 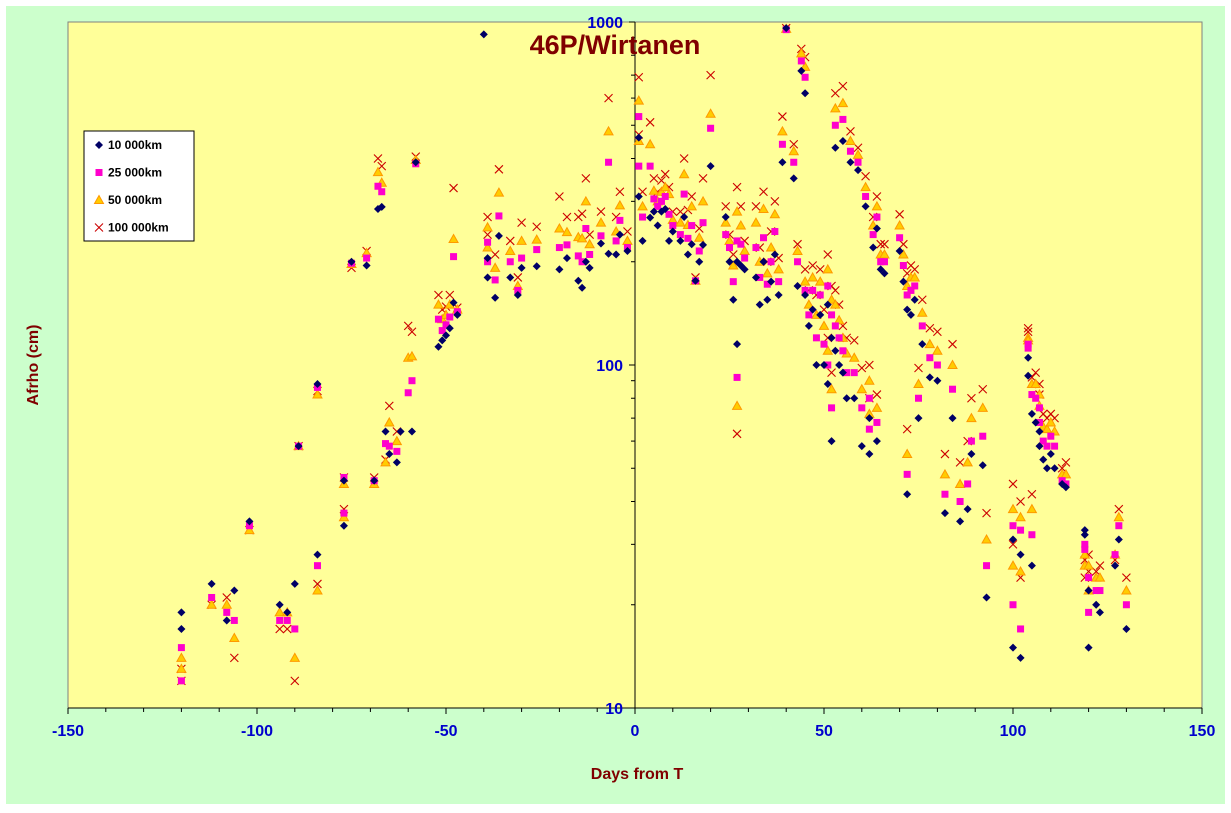 I want to click on legend-label: 25 000km, so click(x=135, y=173).